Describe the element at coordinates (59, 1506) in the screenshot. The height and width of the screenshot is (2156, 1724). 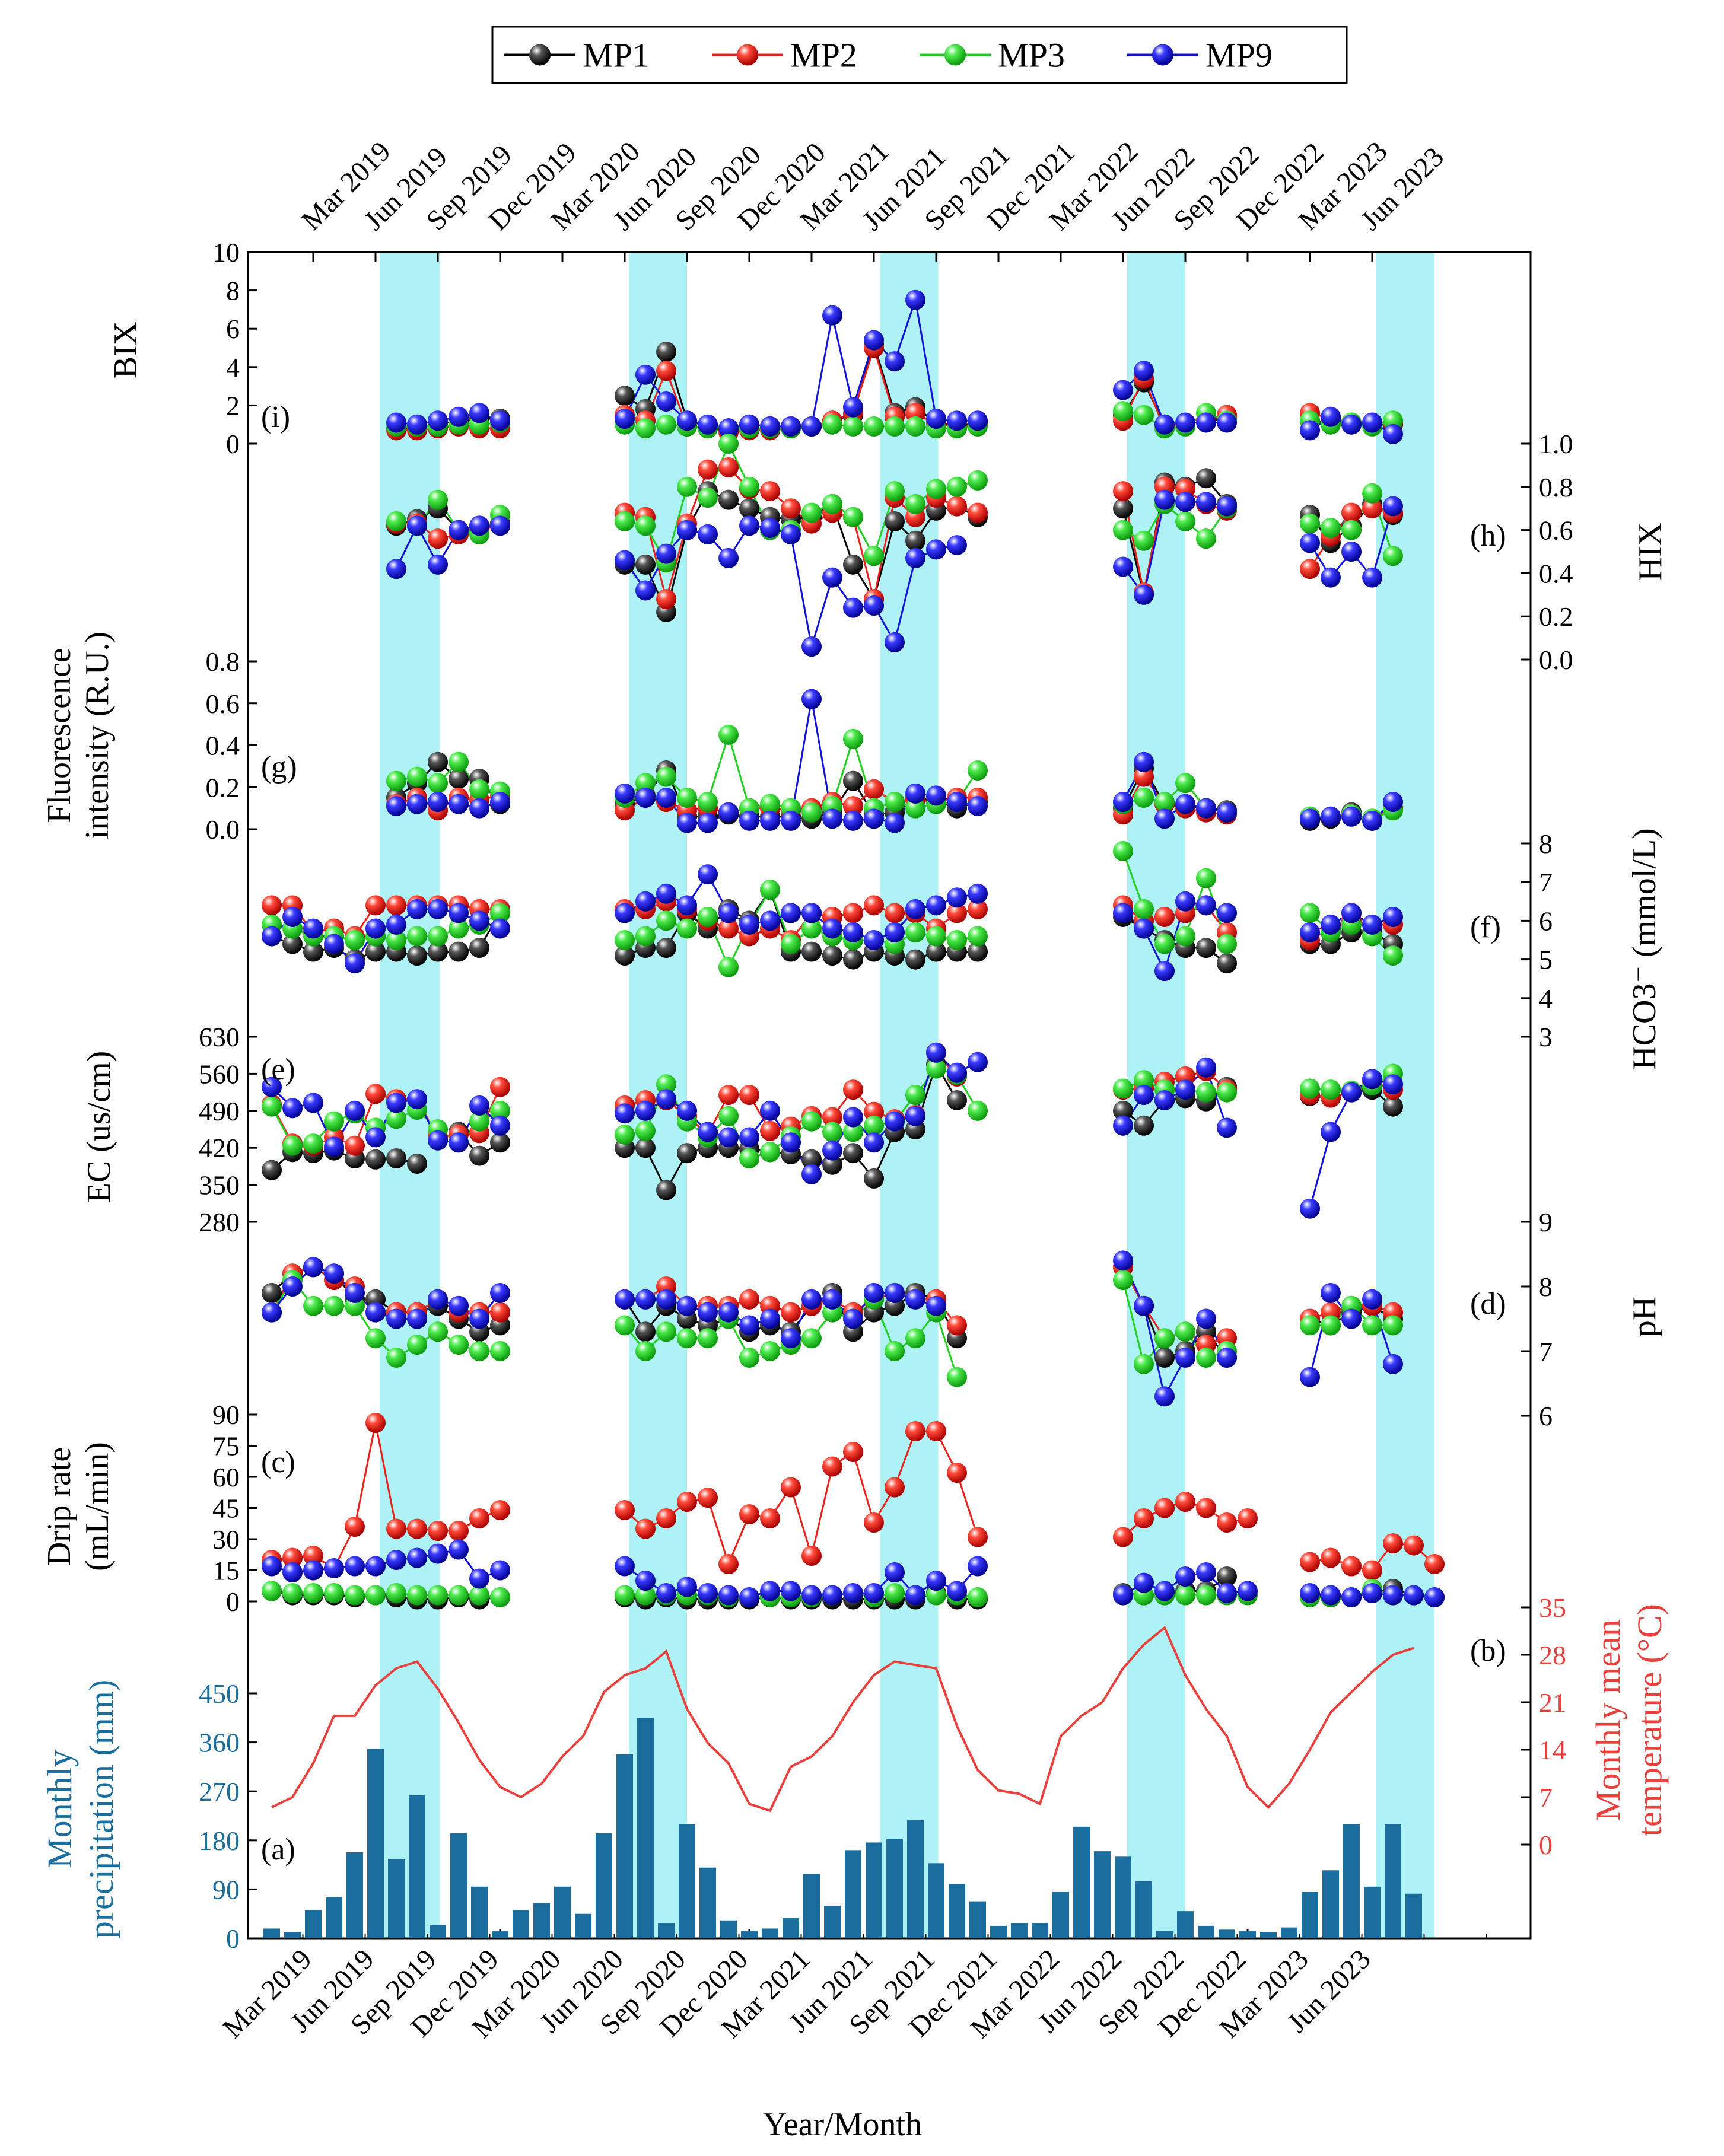
I see `panel-c-y-title-0: Drip rate` at that location.